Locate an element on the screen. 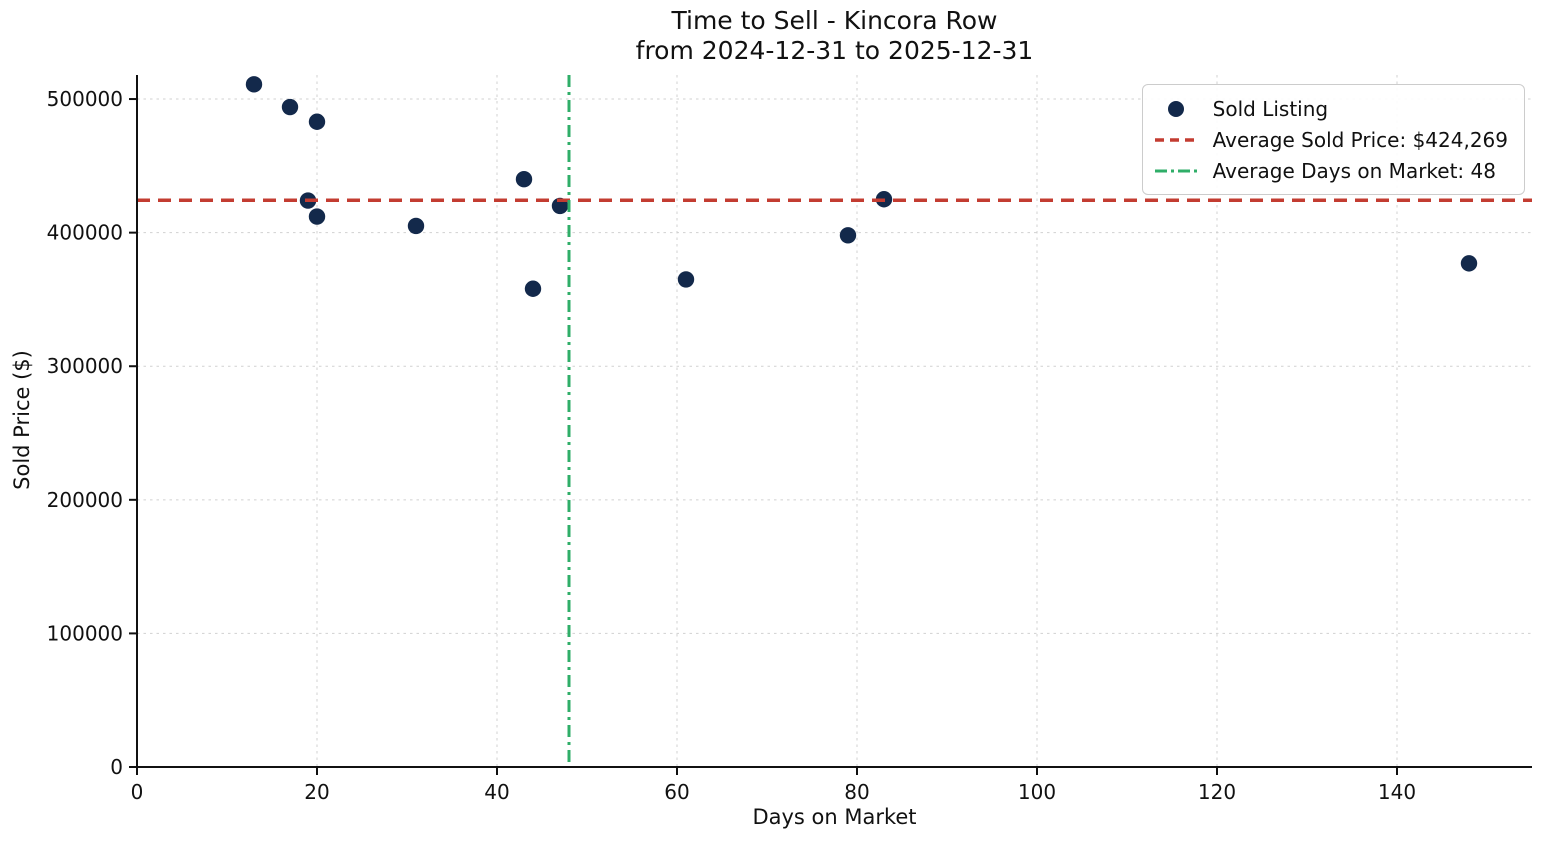 The height and width of the screenshot is (845, 1547). chart-subtitle: from 2024-12-31 to 2025-12-31 is located at coordinates (834, 50).